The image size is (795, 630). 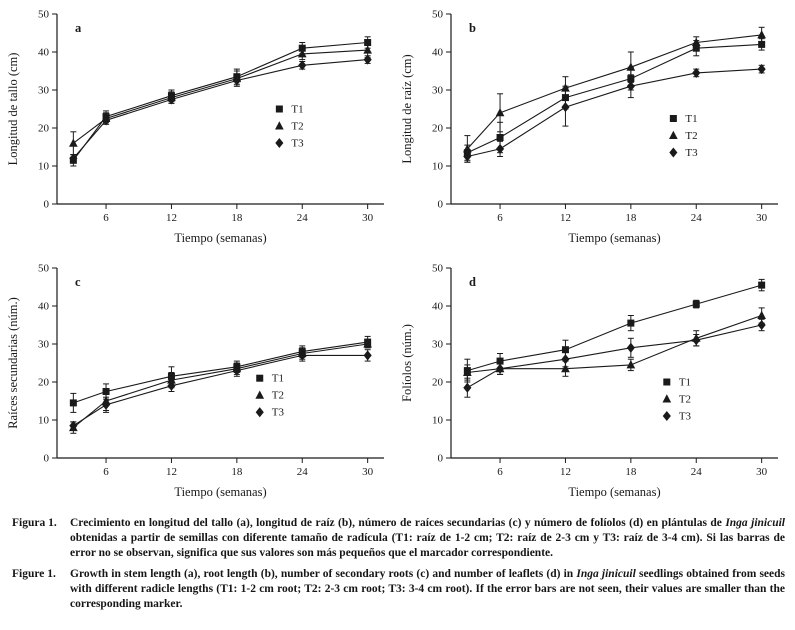 What do you see at coordinates (13, 109) in the screenshot?
I see `y-axis-label: Longitud de tallo (cm)` at bounding box center [13, 109].